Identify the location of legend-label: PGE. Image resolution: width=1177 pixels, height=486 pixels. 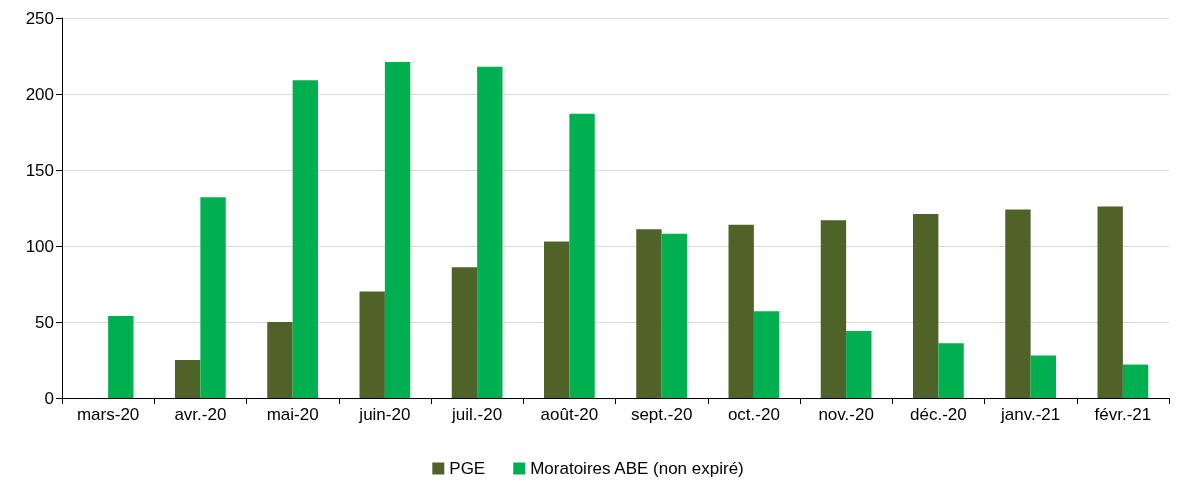
(467, 468).